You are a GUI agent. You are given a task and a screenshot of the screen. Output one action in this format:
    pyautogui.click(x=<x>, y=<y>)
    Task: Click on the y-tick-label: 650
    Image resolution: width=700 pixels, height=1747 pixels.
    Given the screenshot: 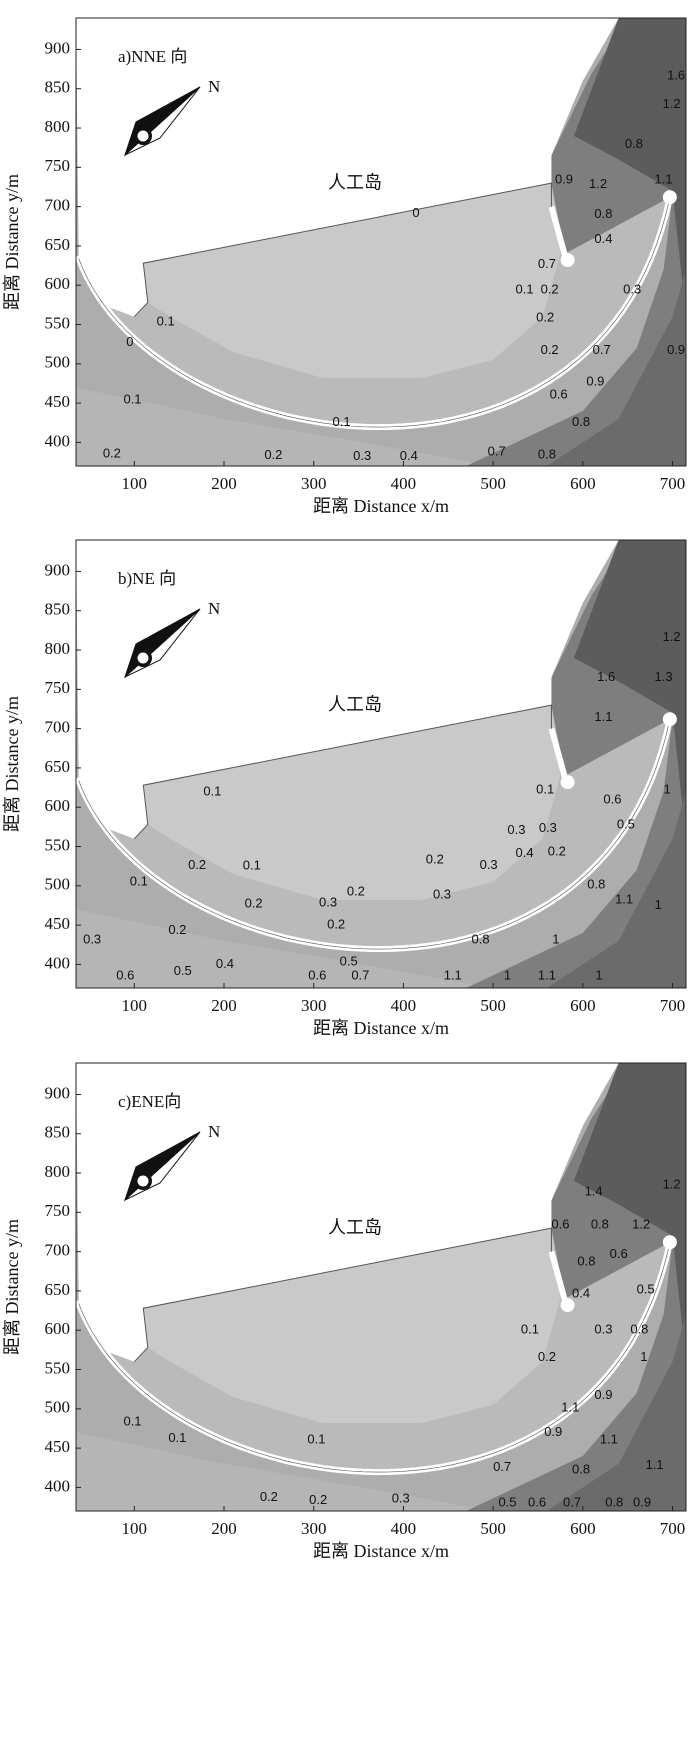 What is the action you would take?
    pyautogui.click(x=58, y=244)
    